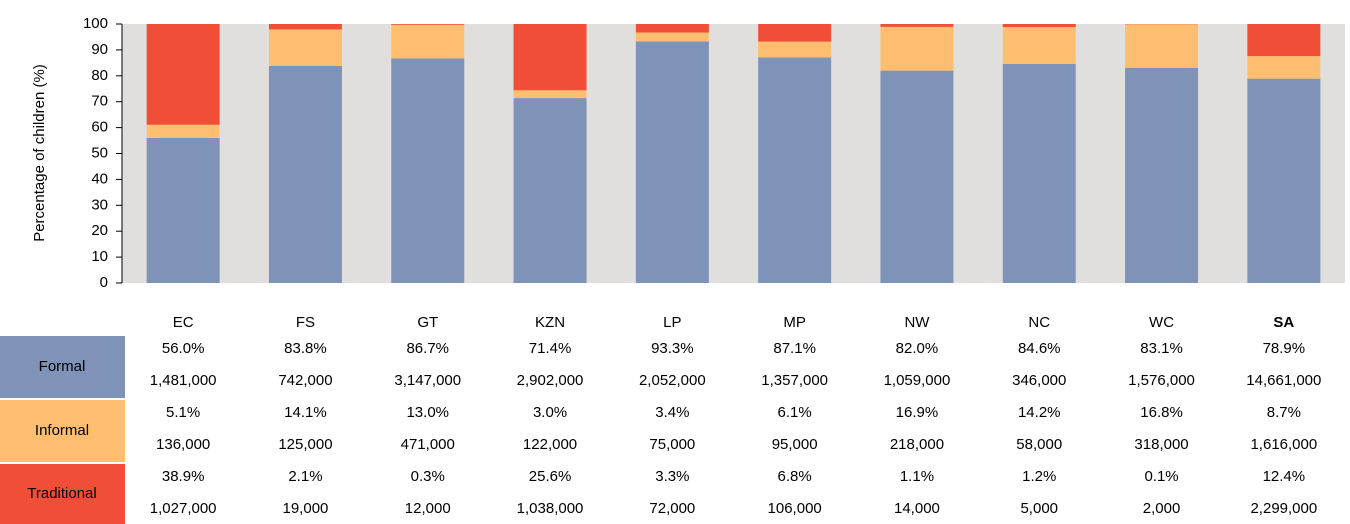  Describe the element at coordinates (1283, 508) in the screenshot. I see `count-cell: 2,299,000` at that location.